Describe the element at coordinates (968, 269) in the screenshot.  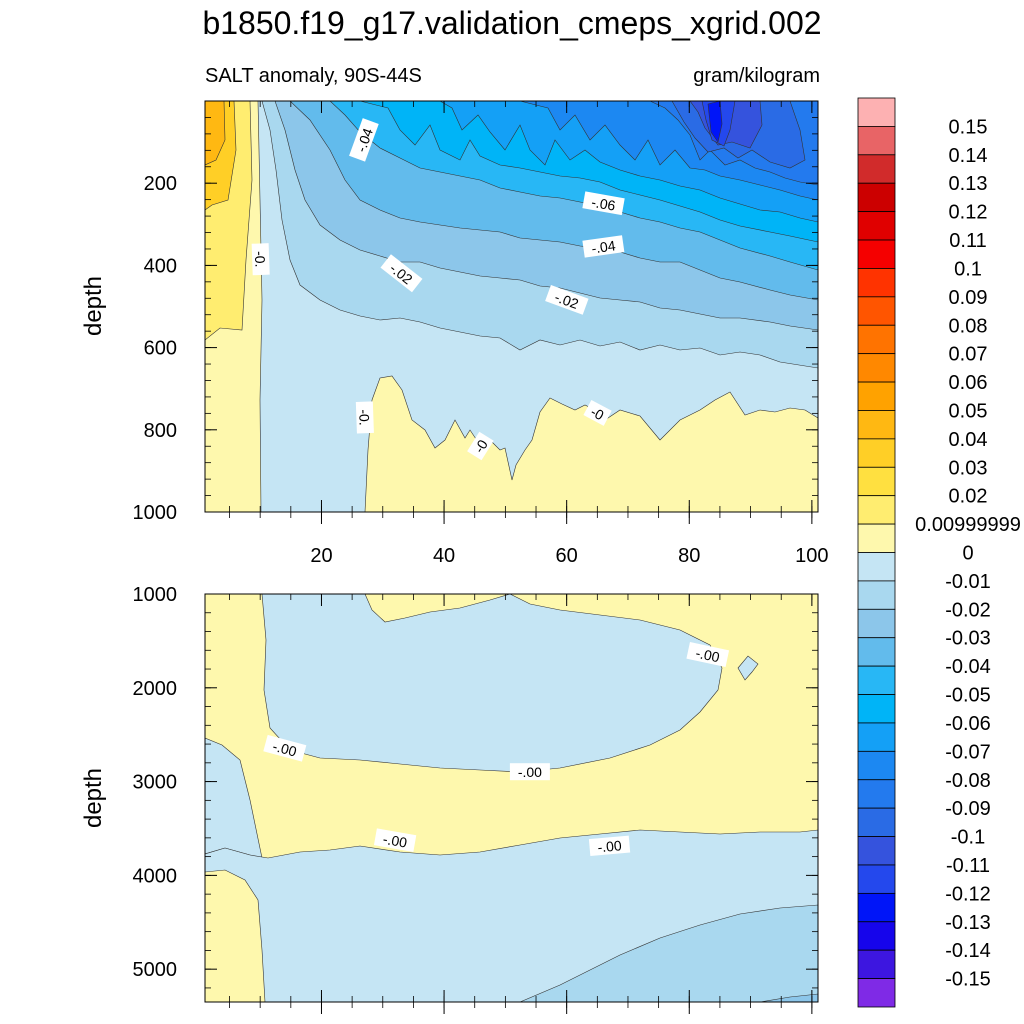
I see `colorbar-label: 0.1` at that location.